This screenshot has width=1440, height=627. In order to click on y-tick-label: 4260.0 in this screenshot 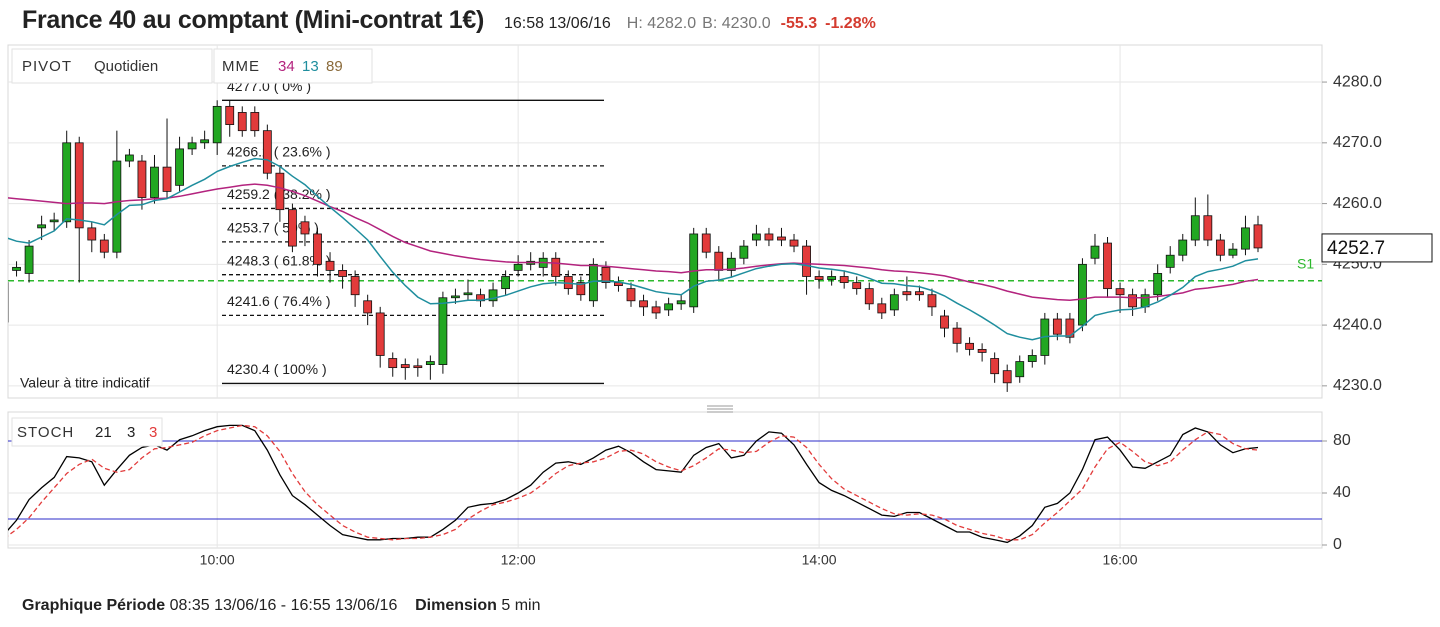, I will do `click(1357, 203)`.